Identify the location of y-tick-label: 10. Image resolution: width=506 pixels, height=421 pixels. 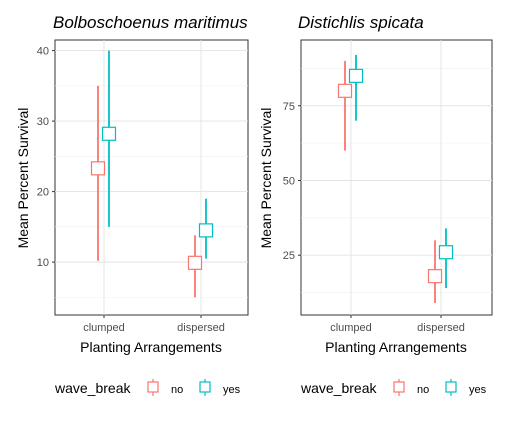
(43, 263).